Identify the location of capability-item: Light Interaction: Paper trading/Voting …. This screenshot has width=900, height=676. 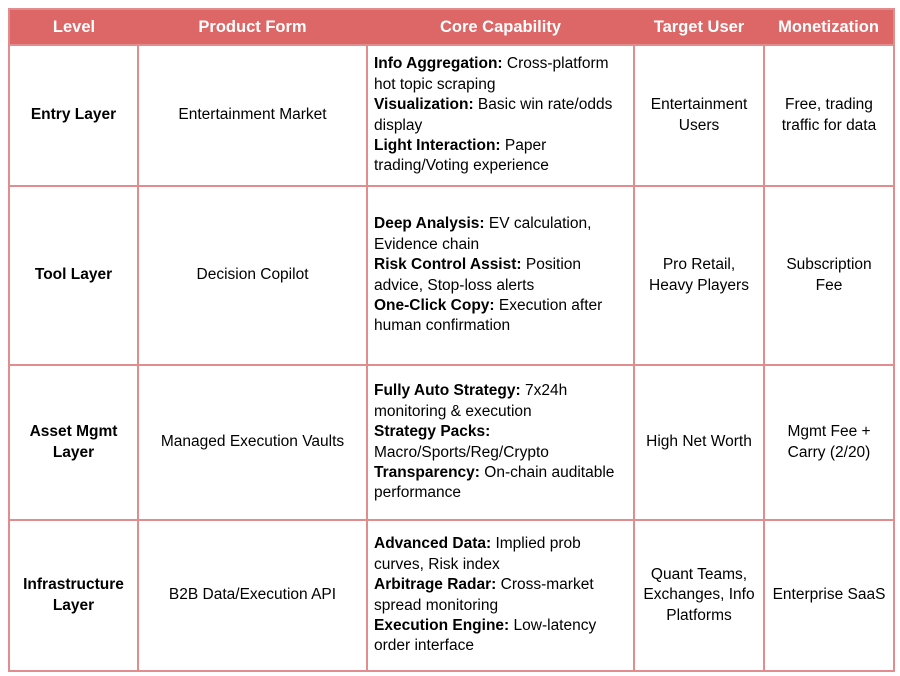
(461, 155).